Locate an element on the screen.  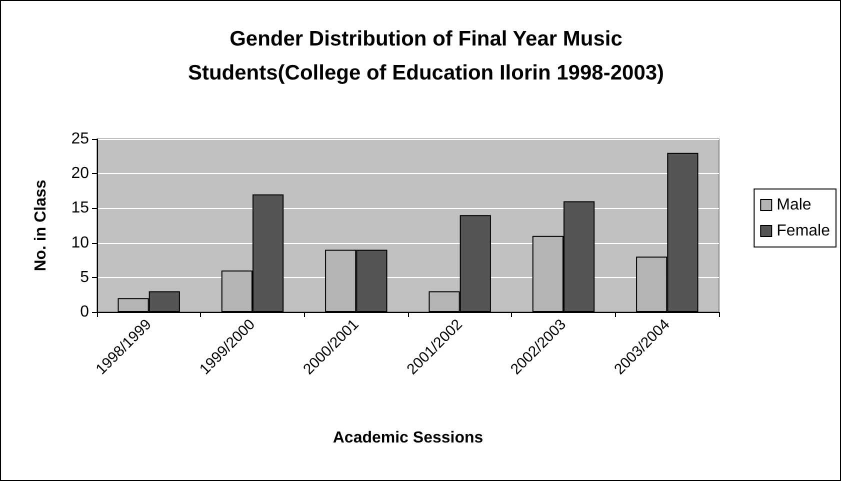
y-tick-label: 15 is located at coordinates (80, 208).